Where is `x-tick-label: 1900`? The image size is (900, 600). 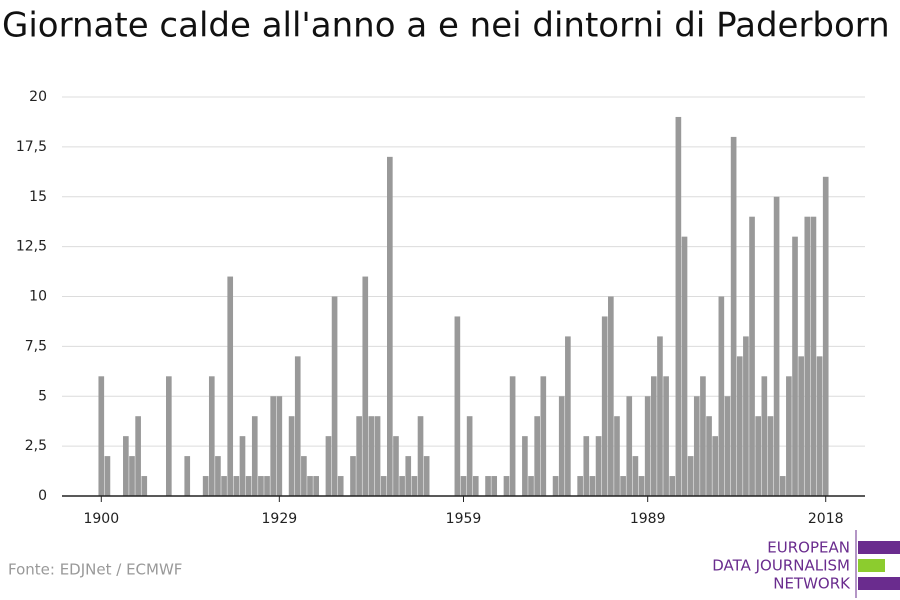
x-tick-label: 1900 is located at coordinates (101, 519).